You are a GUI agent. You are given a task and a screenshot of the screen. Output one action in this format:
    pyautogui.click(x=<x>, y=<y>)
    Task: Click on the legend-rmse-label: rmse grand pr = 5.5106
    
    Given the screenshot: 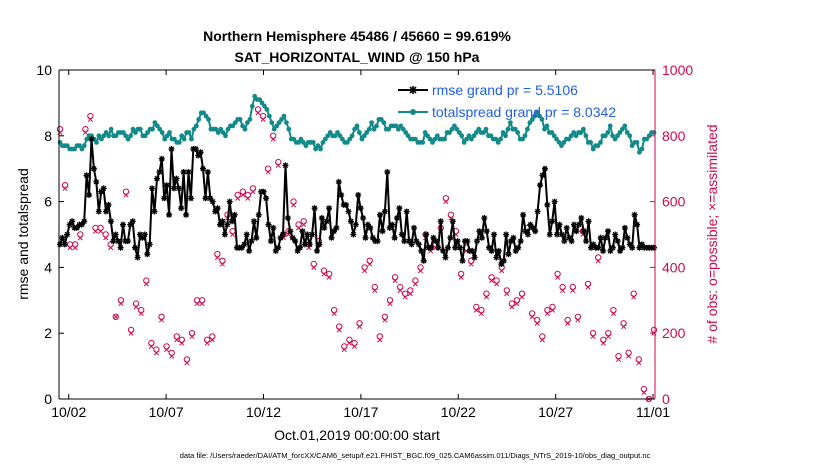 What is the action you would take?
    pyautogui.click(x=505, y=90)
    